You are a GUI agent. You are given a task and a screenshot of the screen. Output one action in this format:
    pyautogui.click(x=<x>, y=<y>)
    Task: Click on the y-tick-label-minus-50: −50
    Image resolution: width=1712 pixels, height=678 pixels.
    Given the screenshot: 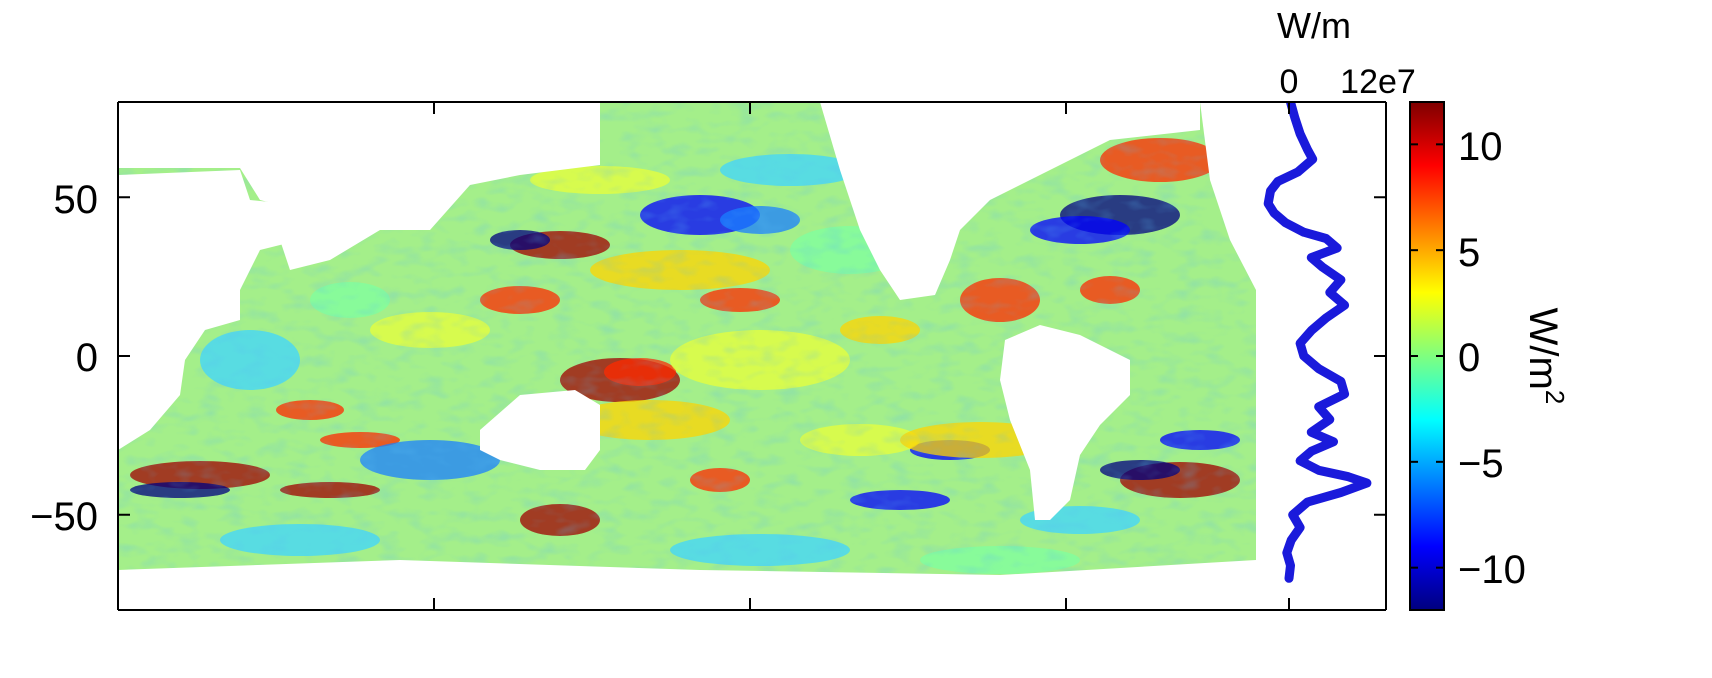 What is the action you would take?
    pyautogui.click(x=64, y=517)
    